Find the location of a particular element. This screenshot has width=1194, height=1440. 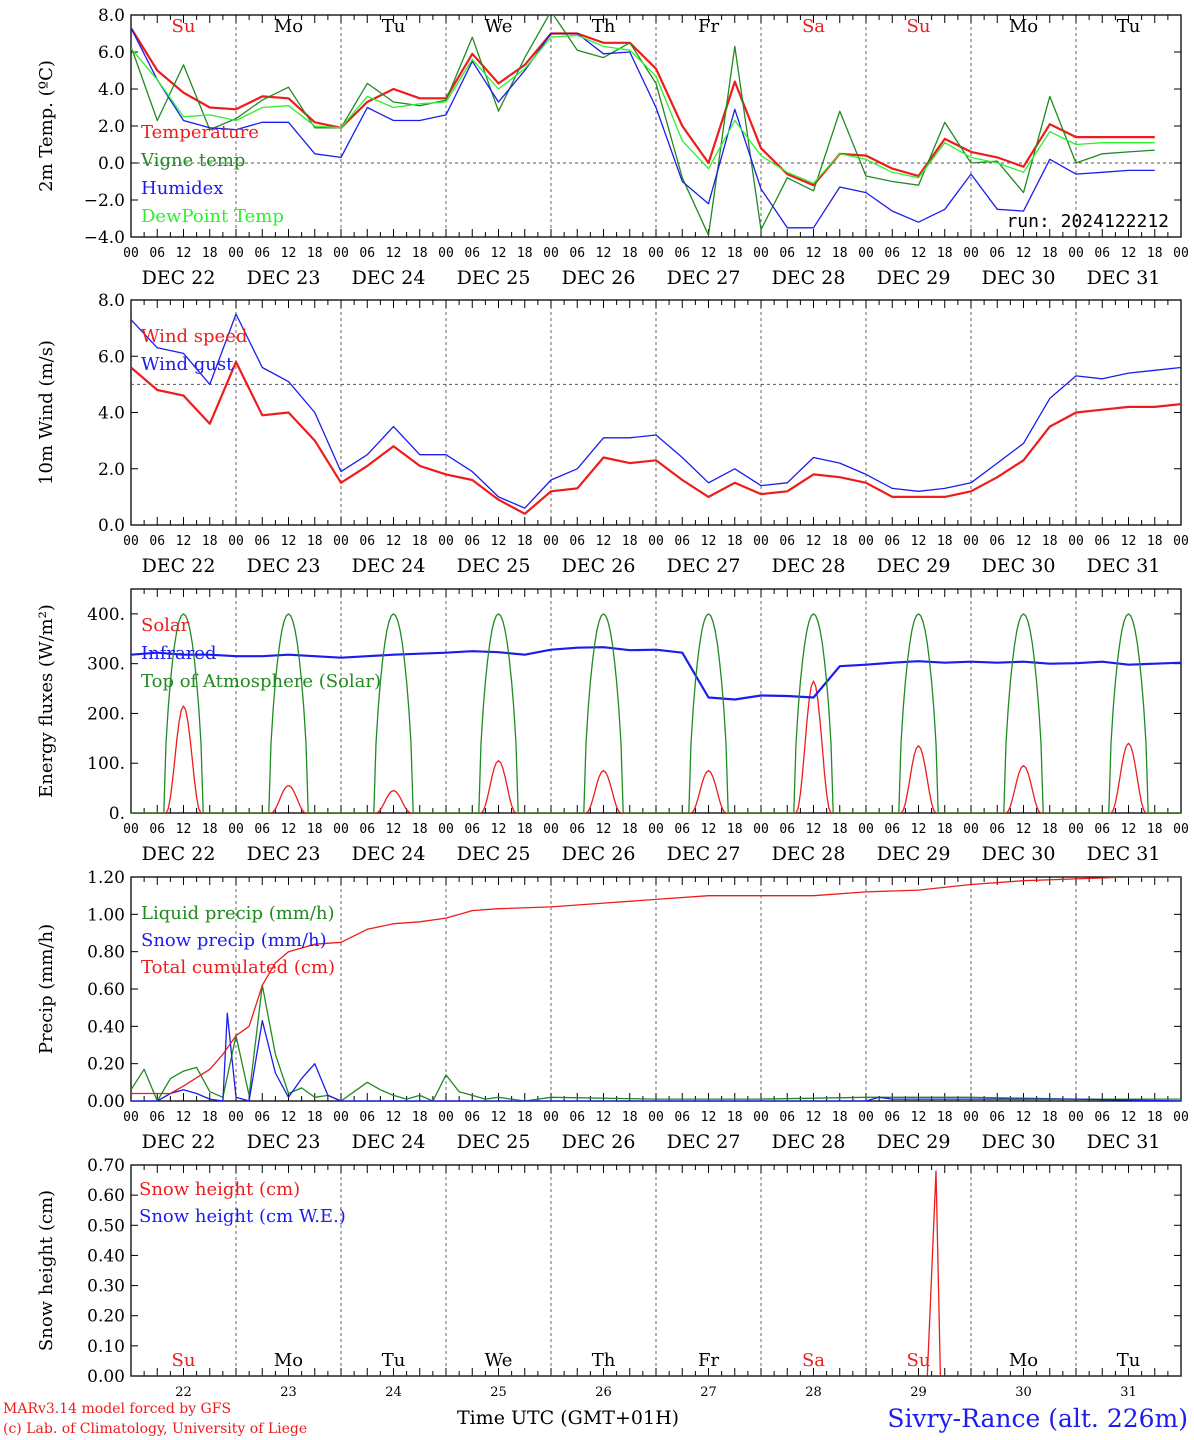

x-day-label: DEC 29 is located at coordinates (914, 566).